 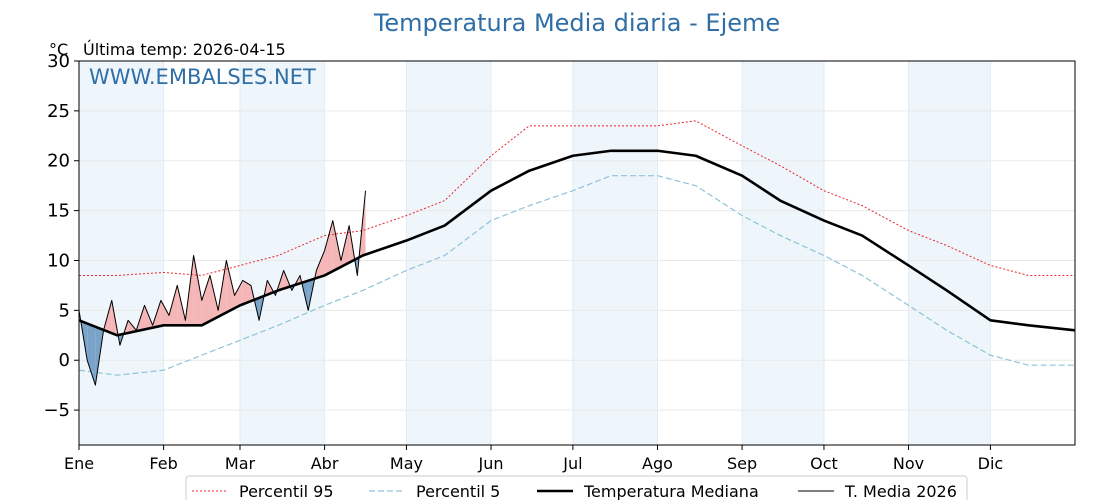 What do you see at coordinates (742, 463) in the screenshot?
I see `month-label: Sep` at bounding box center [742, 463].